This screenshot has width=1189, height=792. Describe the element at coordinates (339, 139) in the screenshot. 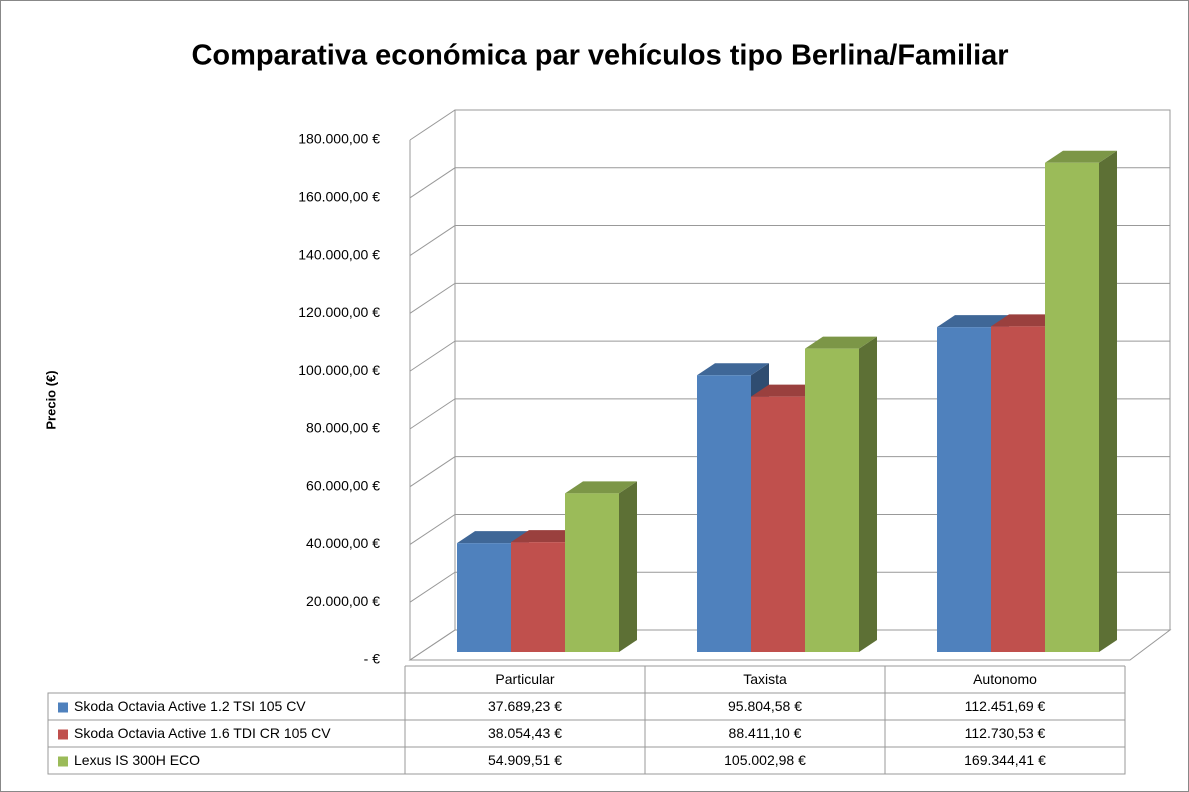

I see `y-tick-label: 180.000,00 €` at that location.